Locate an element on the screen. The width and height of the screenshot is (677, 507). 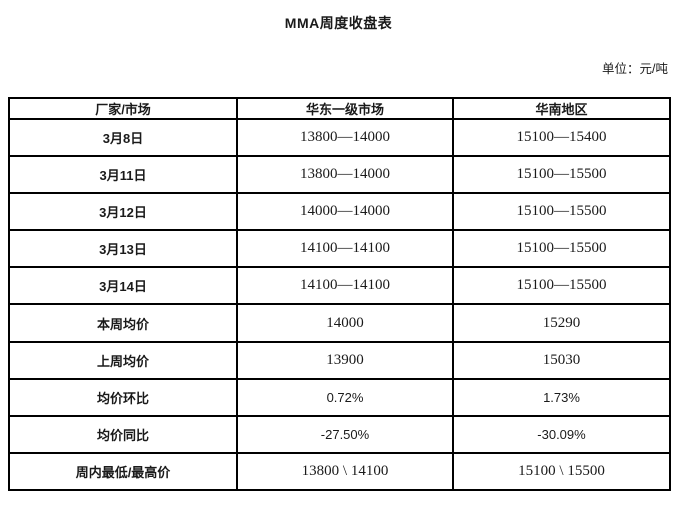
table-row: 3月11日 13800—14000 15100—15500 is located at coordinates (339, 175).